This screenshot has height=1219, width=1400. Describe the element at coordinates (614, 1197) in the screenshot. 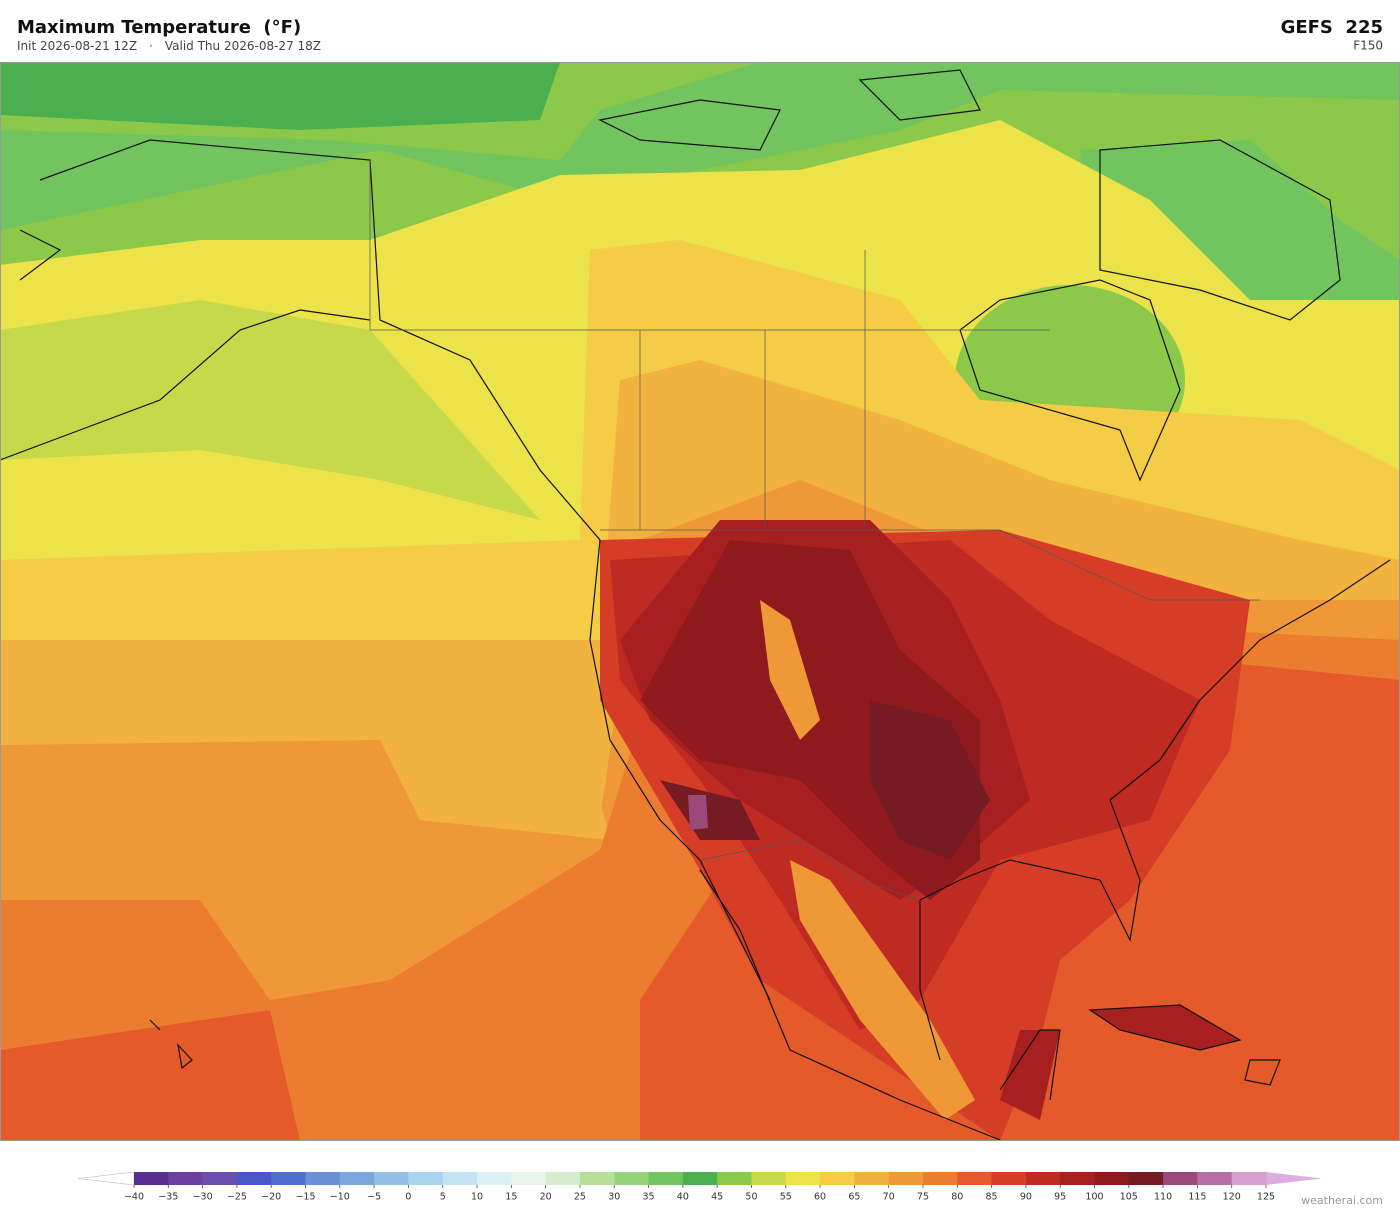

I see `colorbar-tick-label: 30` at that location.